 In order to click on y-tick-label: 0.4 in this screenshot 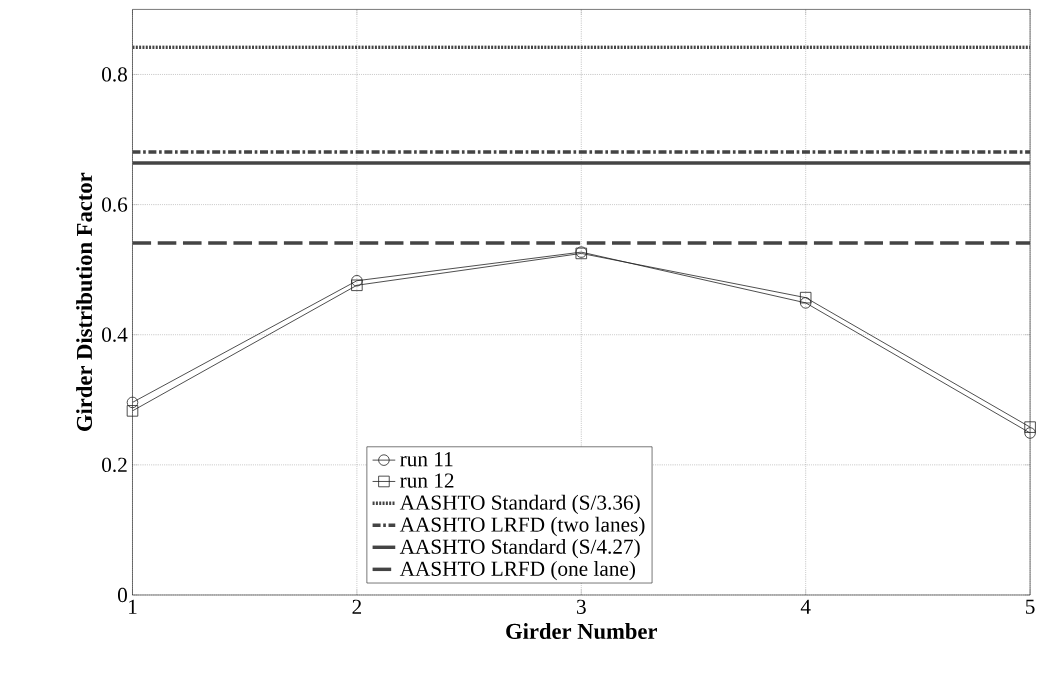, I will do `click(115, 334)`.